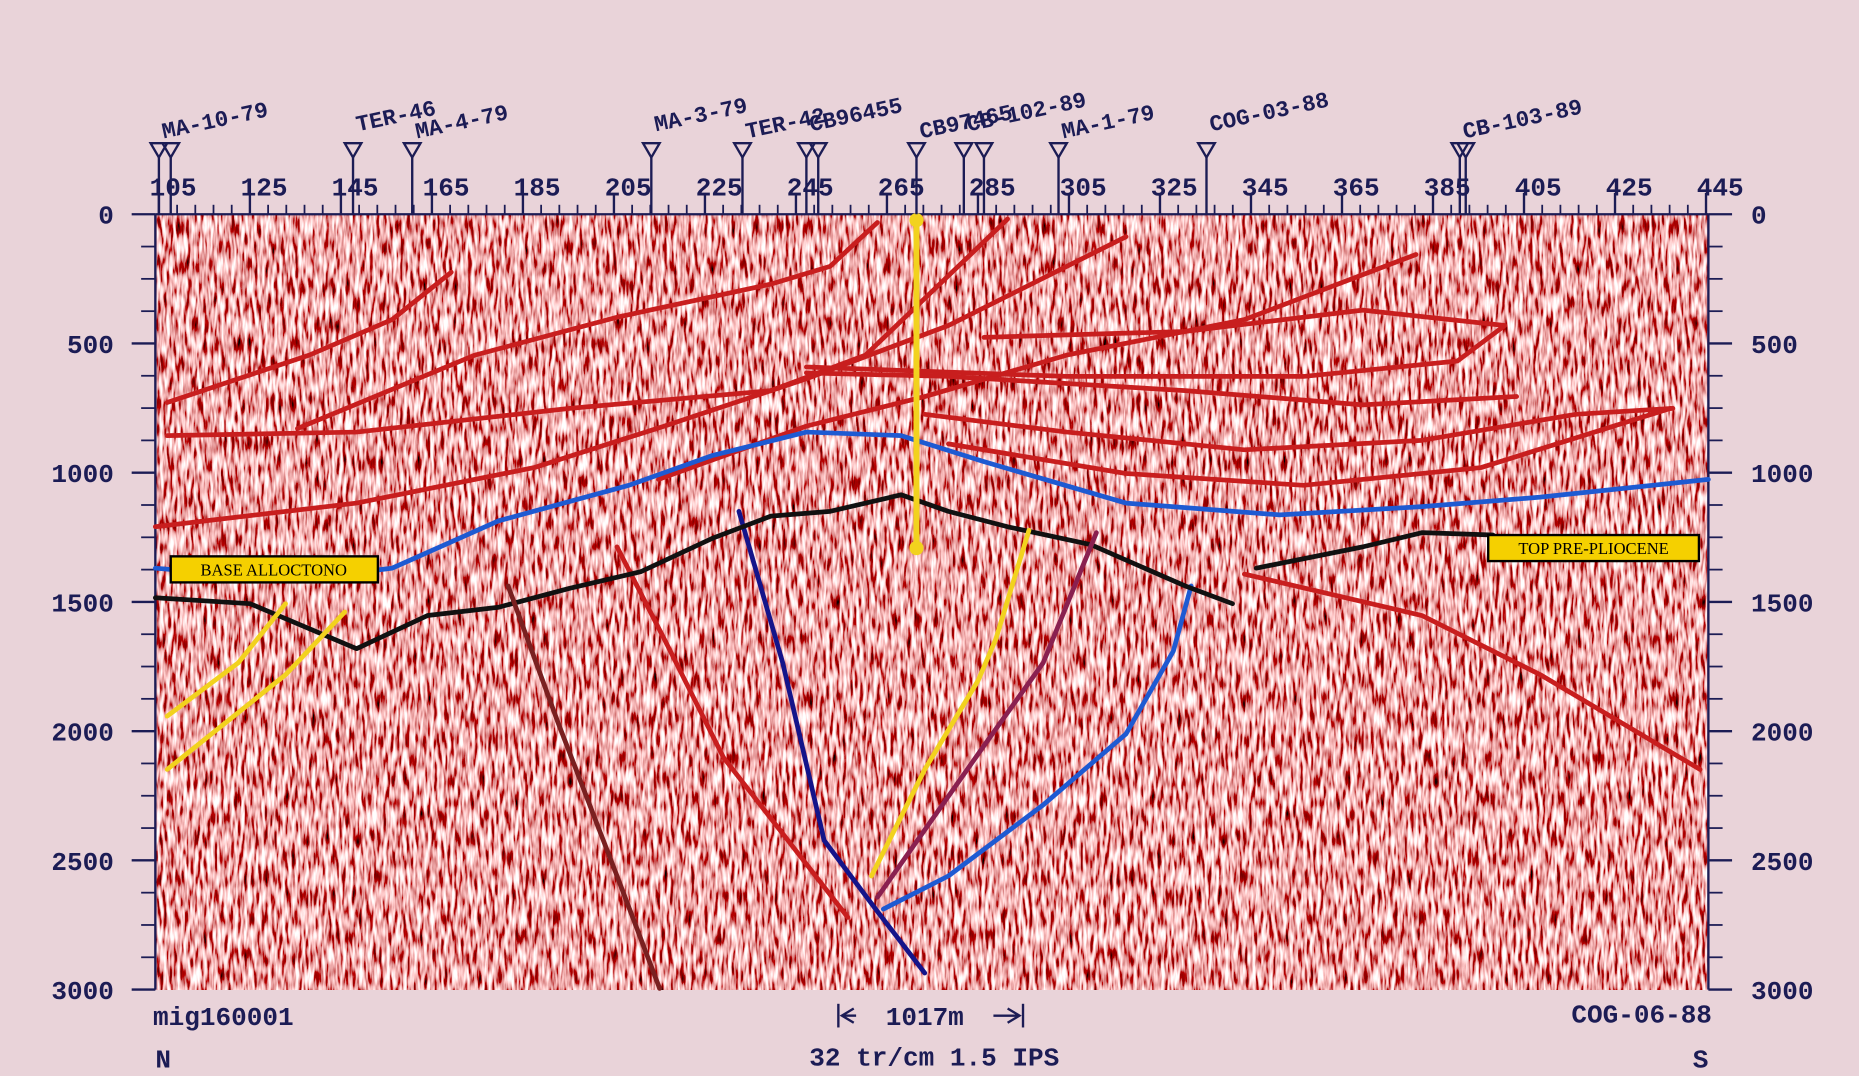  What do you see at coordinates (1759, 217) in the screenshot?
I see `right-time-label: 0` at bounding box center [1759, 217].